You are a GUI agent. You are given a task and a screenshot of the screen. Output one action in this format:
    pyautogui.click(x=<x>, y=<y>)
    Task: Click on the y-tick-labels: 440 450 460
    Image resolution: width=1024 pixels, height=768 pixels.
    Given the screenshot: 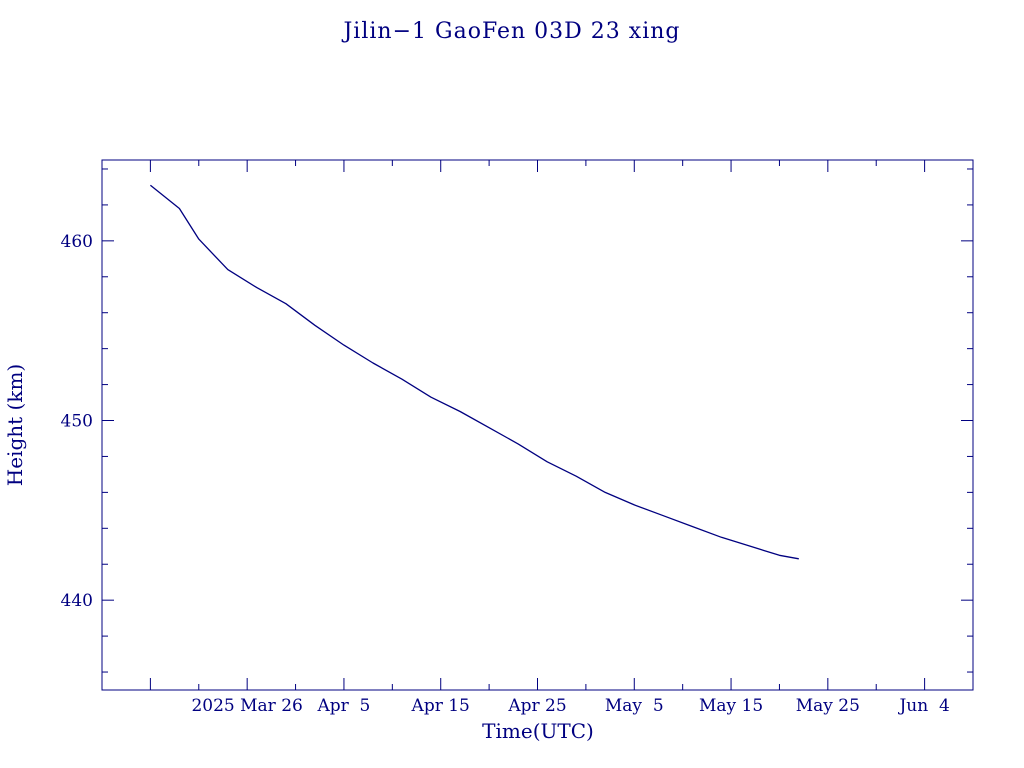 What is the action you would take?
    pyautogui.click(x=77, y=421)
    